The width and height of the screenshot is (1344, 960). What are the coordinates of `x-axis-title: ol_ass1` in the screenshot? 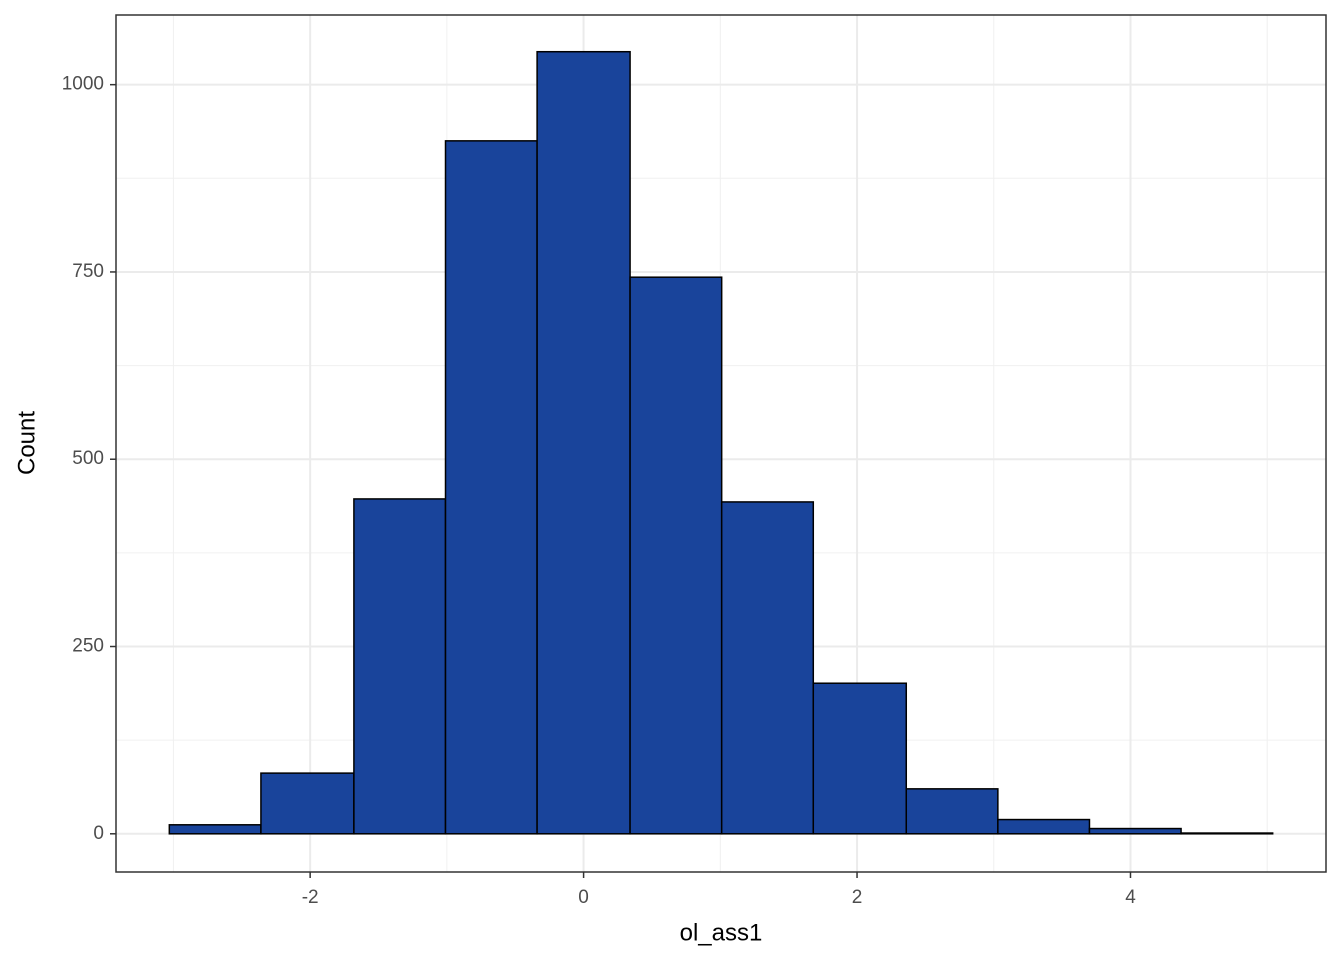 It's located at (721, 932).